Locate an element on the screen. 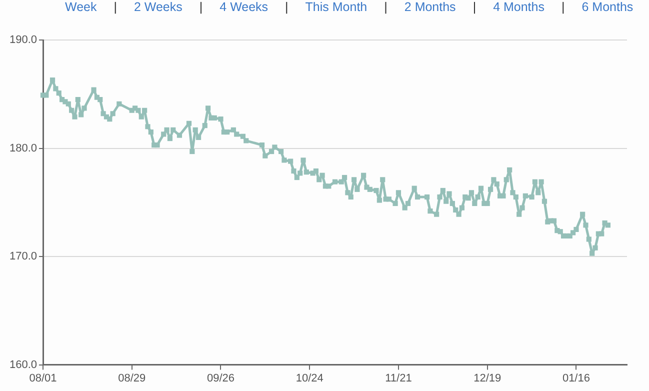  x-tick-label: 01/16 is located at coordinates (576, 378).